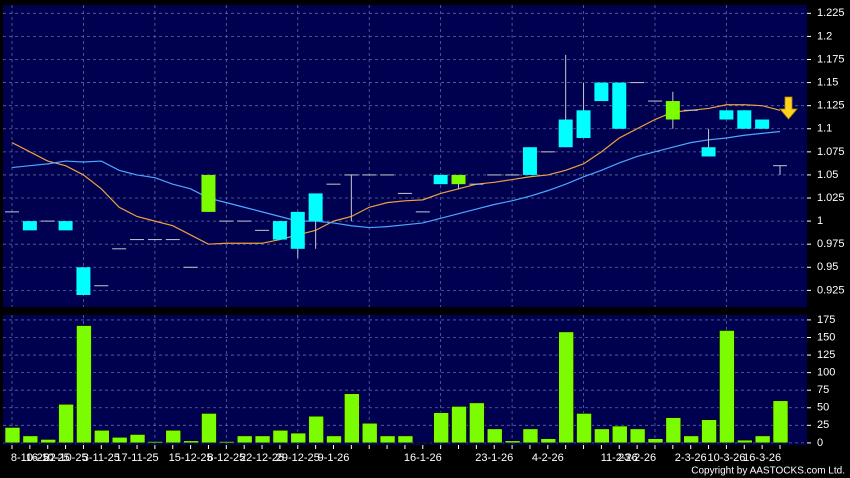  I want to click on x-tick-label: 8-10-25, so click(30, 458).